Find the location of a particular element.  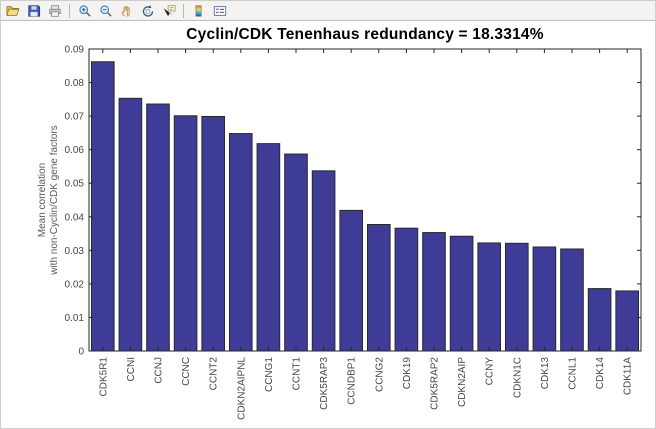

x-tick-label: CDKN1C is located at coordinates (517, 377).